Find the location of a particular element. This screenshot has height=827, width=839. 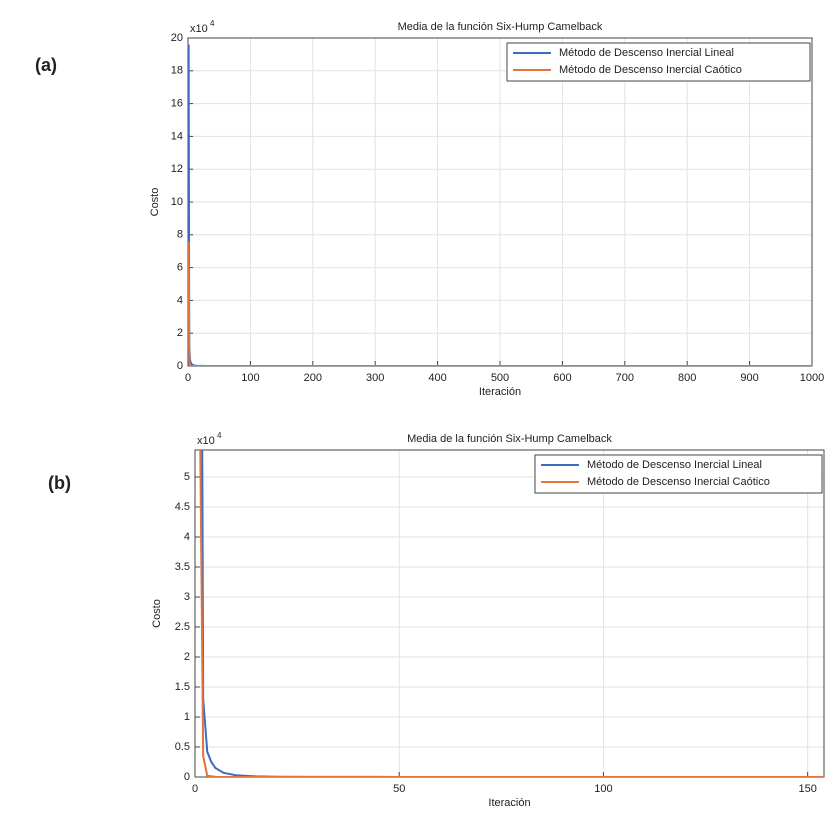

y-tick-label: 8 is located at coordinates (180, 235).